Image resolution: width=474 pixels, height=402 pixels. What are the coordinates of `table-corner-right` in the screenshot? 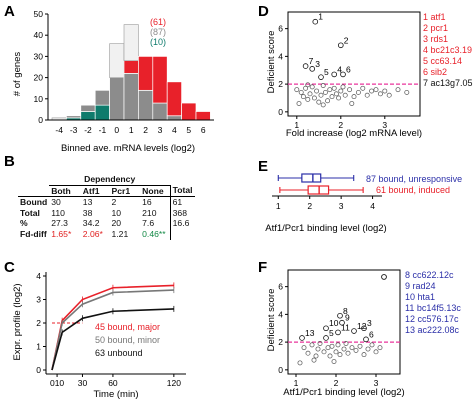 It's located at (182, 179).